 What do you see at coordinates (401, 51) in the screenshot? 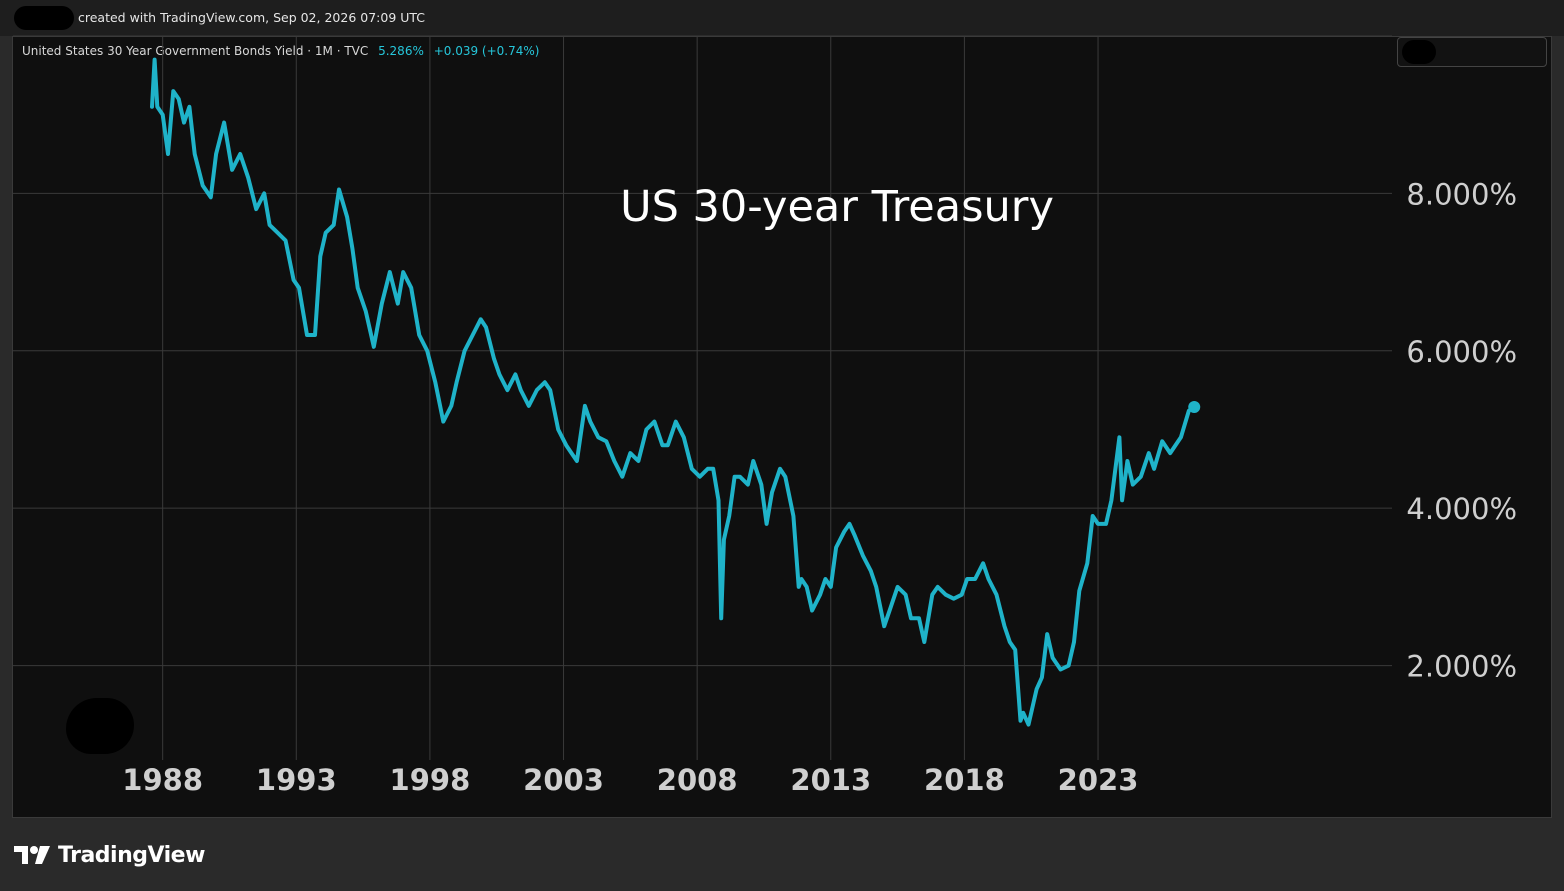
I see `last-value: 5.286%` at bounding box center [401, 51].